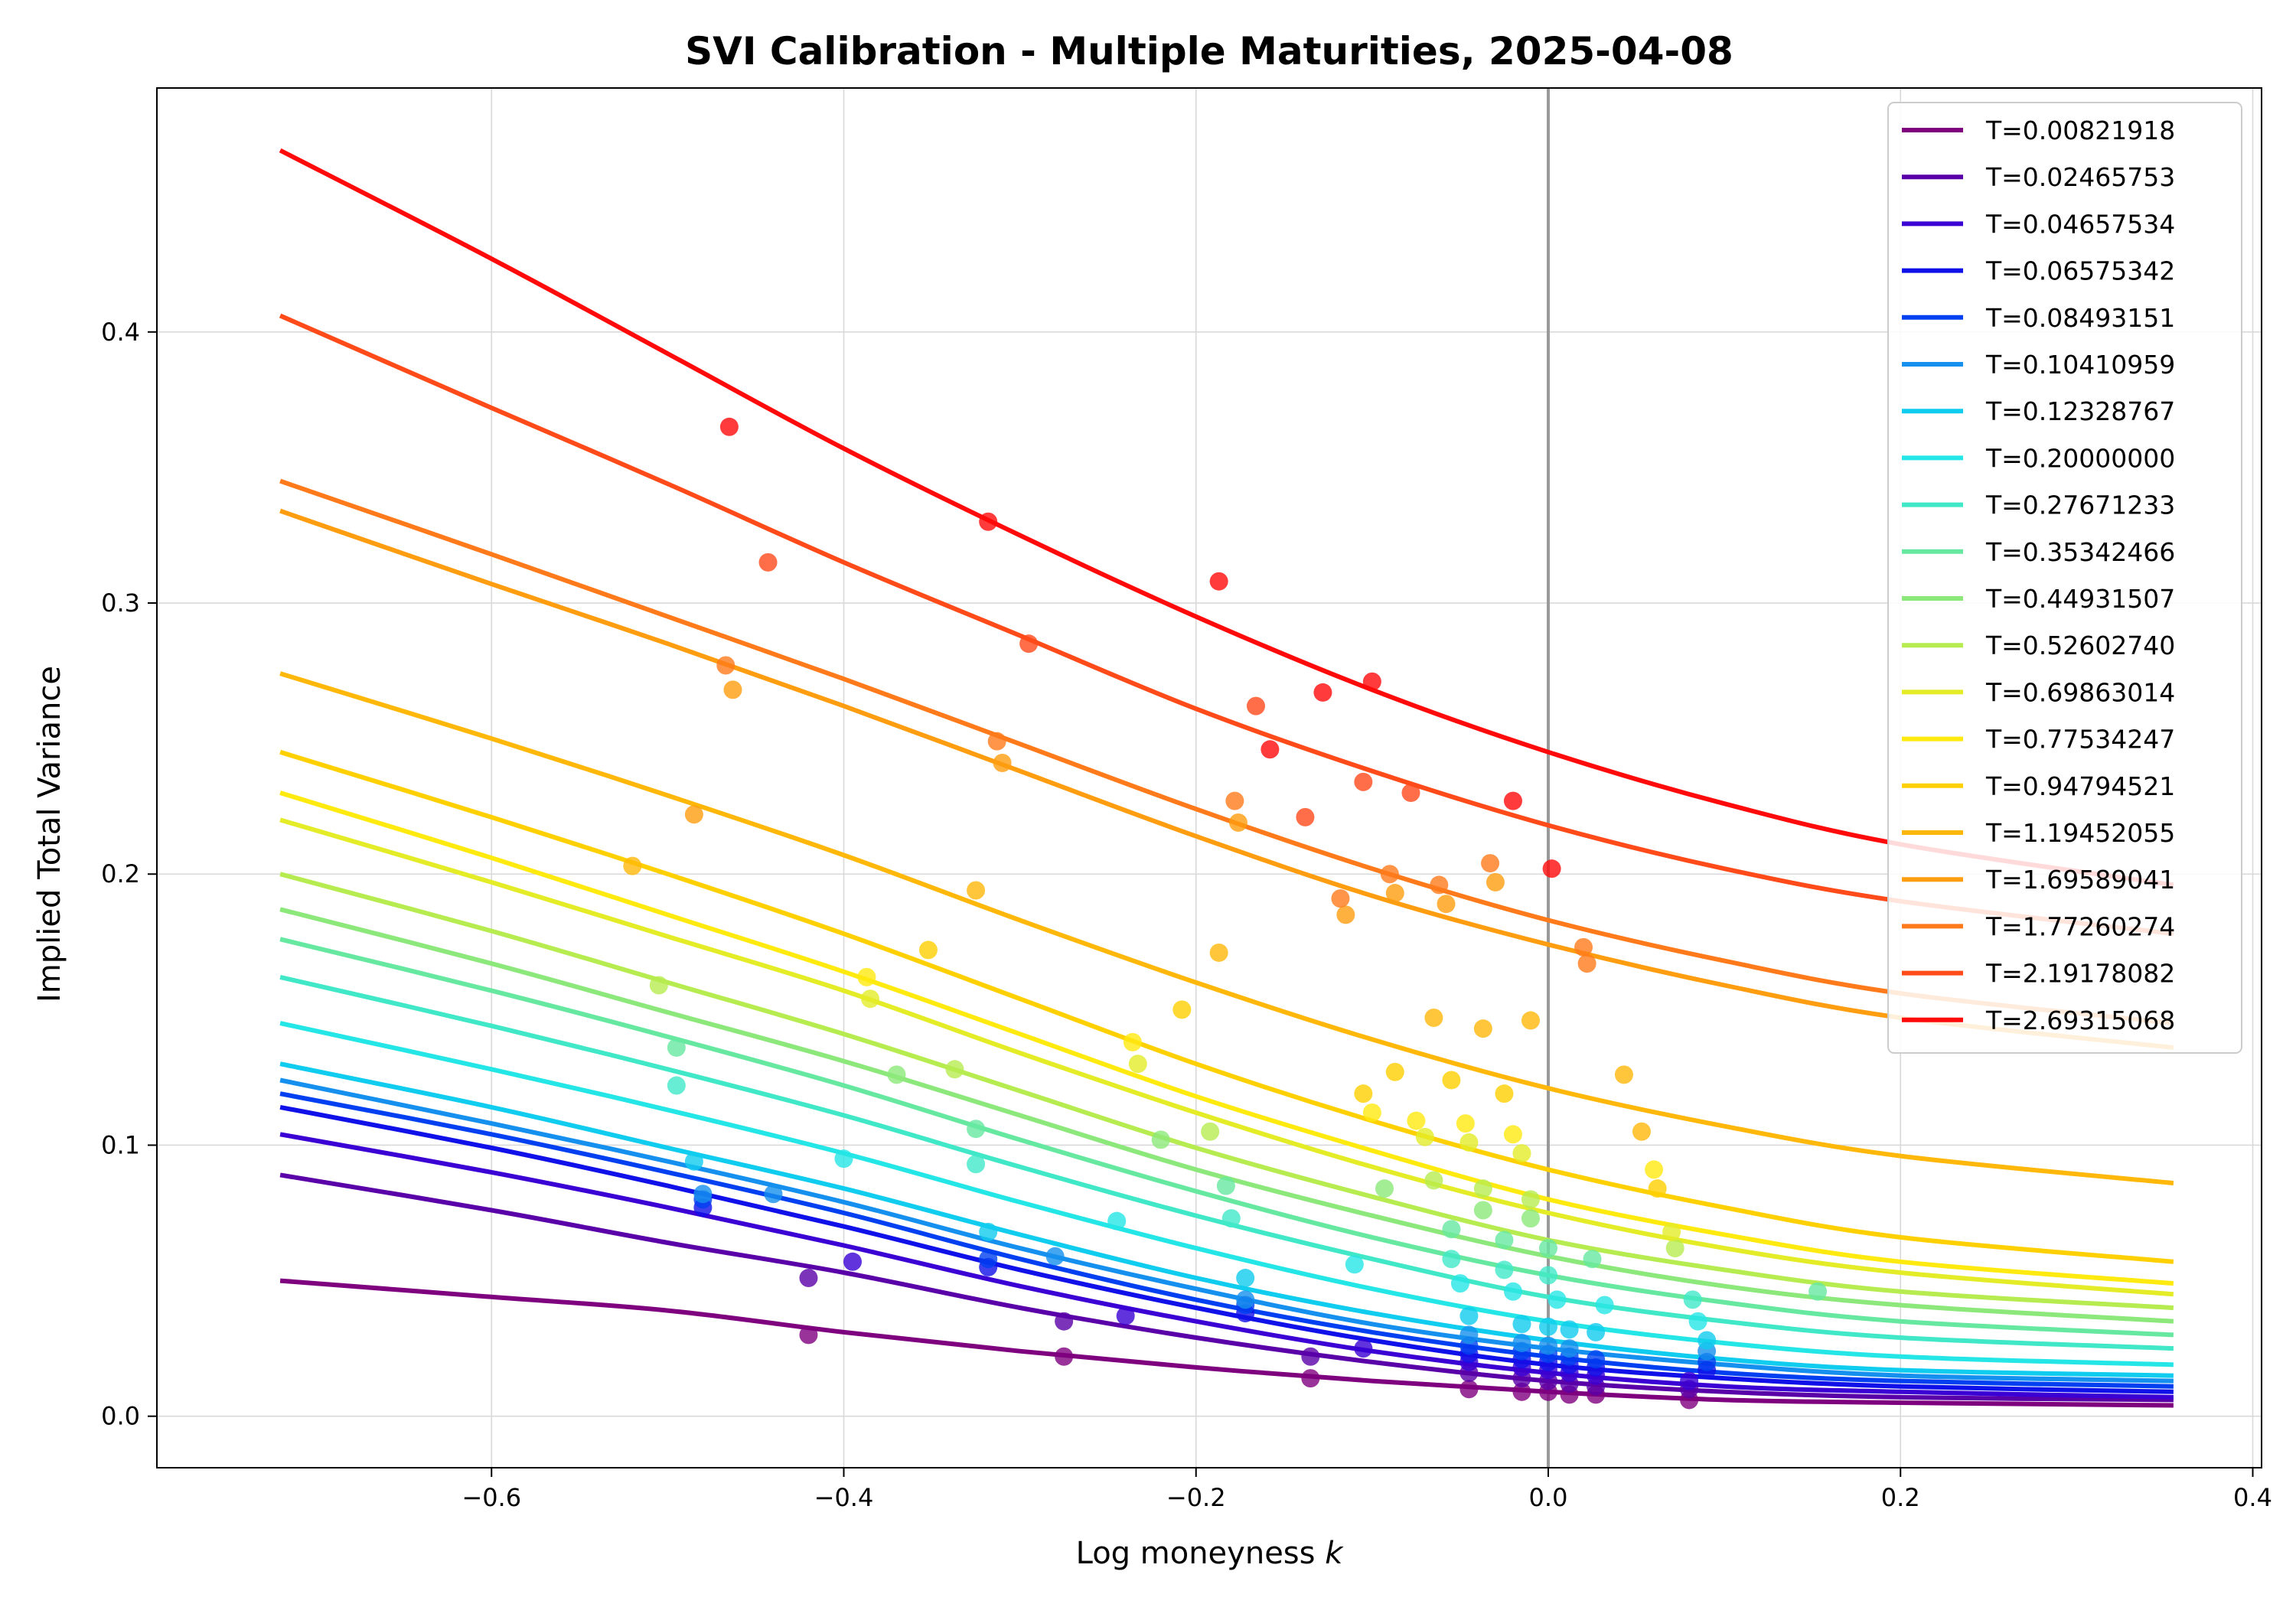 This screenshot has width=2296, height=1607. Describe the element at coordinates (1366, 1490) in the screenshot. I see `x-axis-ticks: −0.6 −0.4 −0.2 0.0 0.2 0.4` at that location.